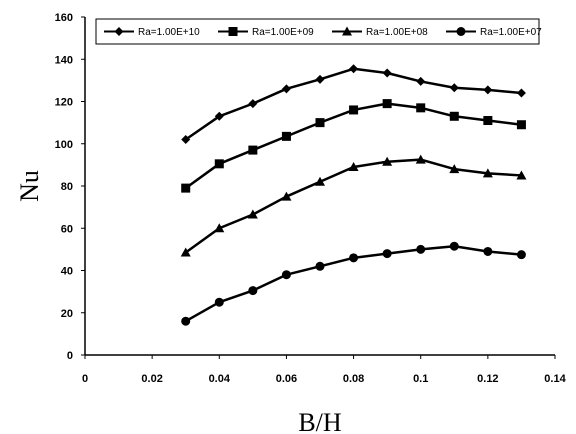 Image resolution: width=576 pixels, height=434 pixels. I want to click on legend-marker-square, so click(233, 31).